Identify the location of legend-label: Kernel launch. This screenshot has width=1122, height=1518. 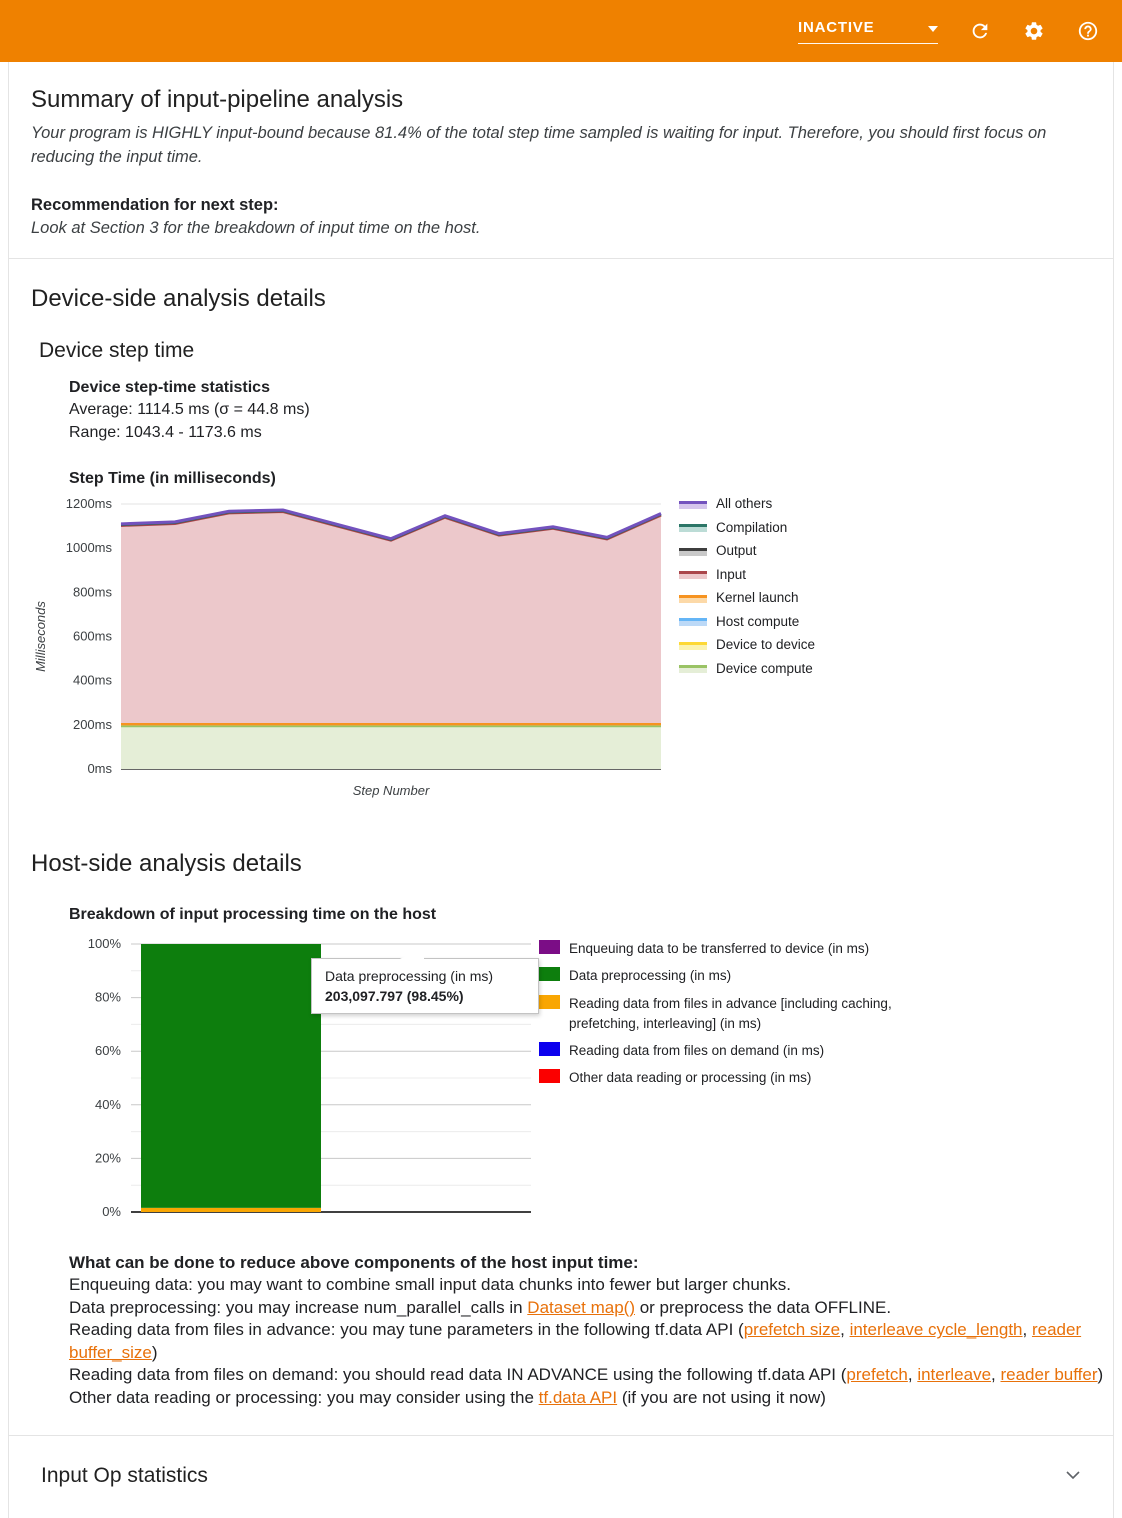
(757, 598).